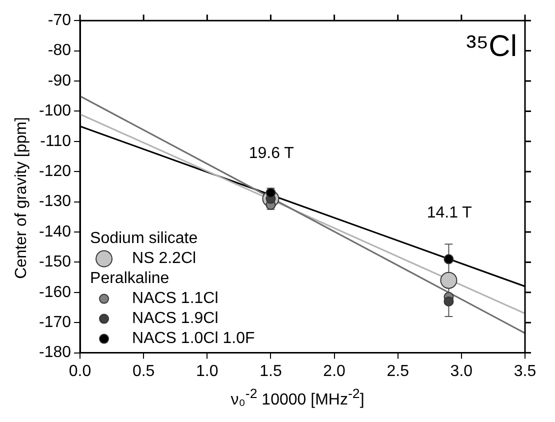  What do you see at coordinates (207, 371) in the screenshot?
I see `x-tick-label: 1.0` at bounding box center [207, 371].